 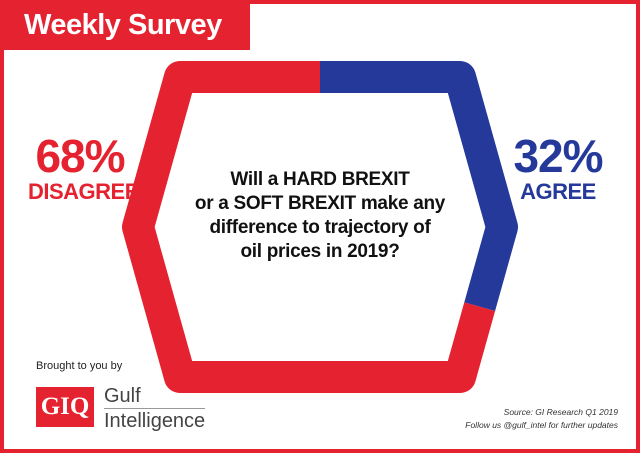 I want to click on disagree-label: DISAGREE, so click(x=83, y=191).